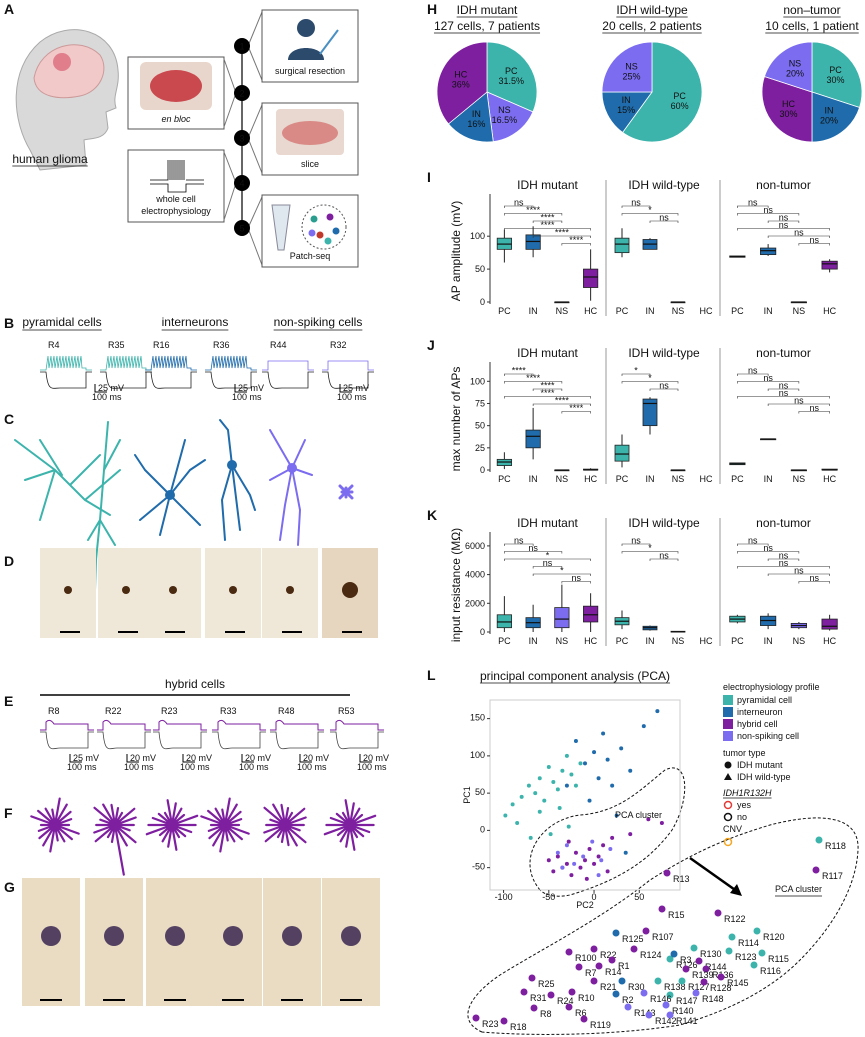 This screenshot has width=865, height=1037. What do you see at coordinates (116, 345) in the screenshot?
I see `cell-label: R35` at bounding box center [116, 345].